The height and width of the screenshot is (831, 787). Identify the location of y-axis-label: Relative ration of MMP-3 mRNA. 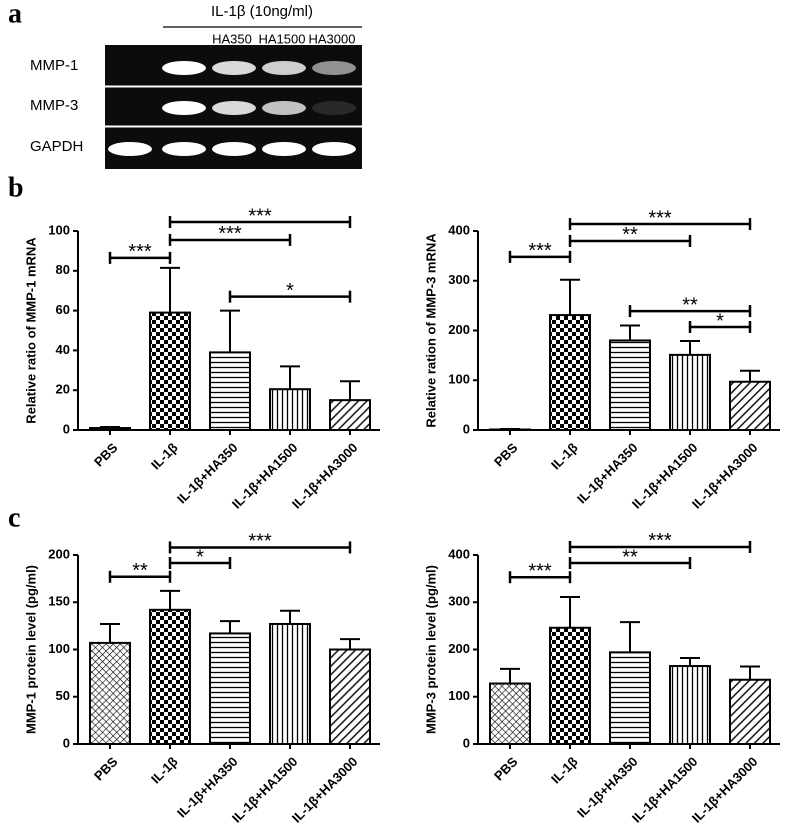
(430, 330).